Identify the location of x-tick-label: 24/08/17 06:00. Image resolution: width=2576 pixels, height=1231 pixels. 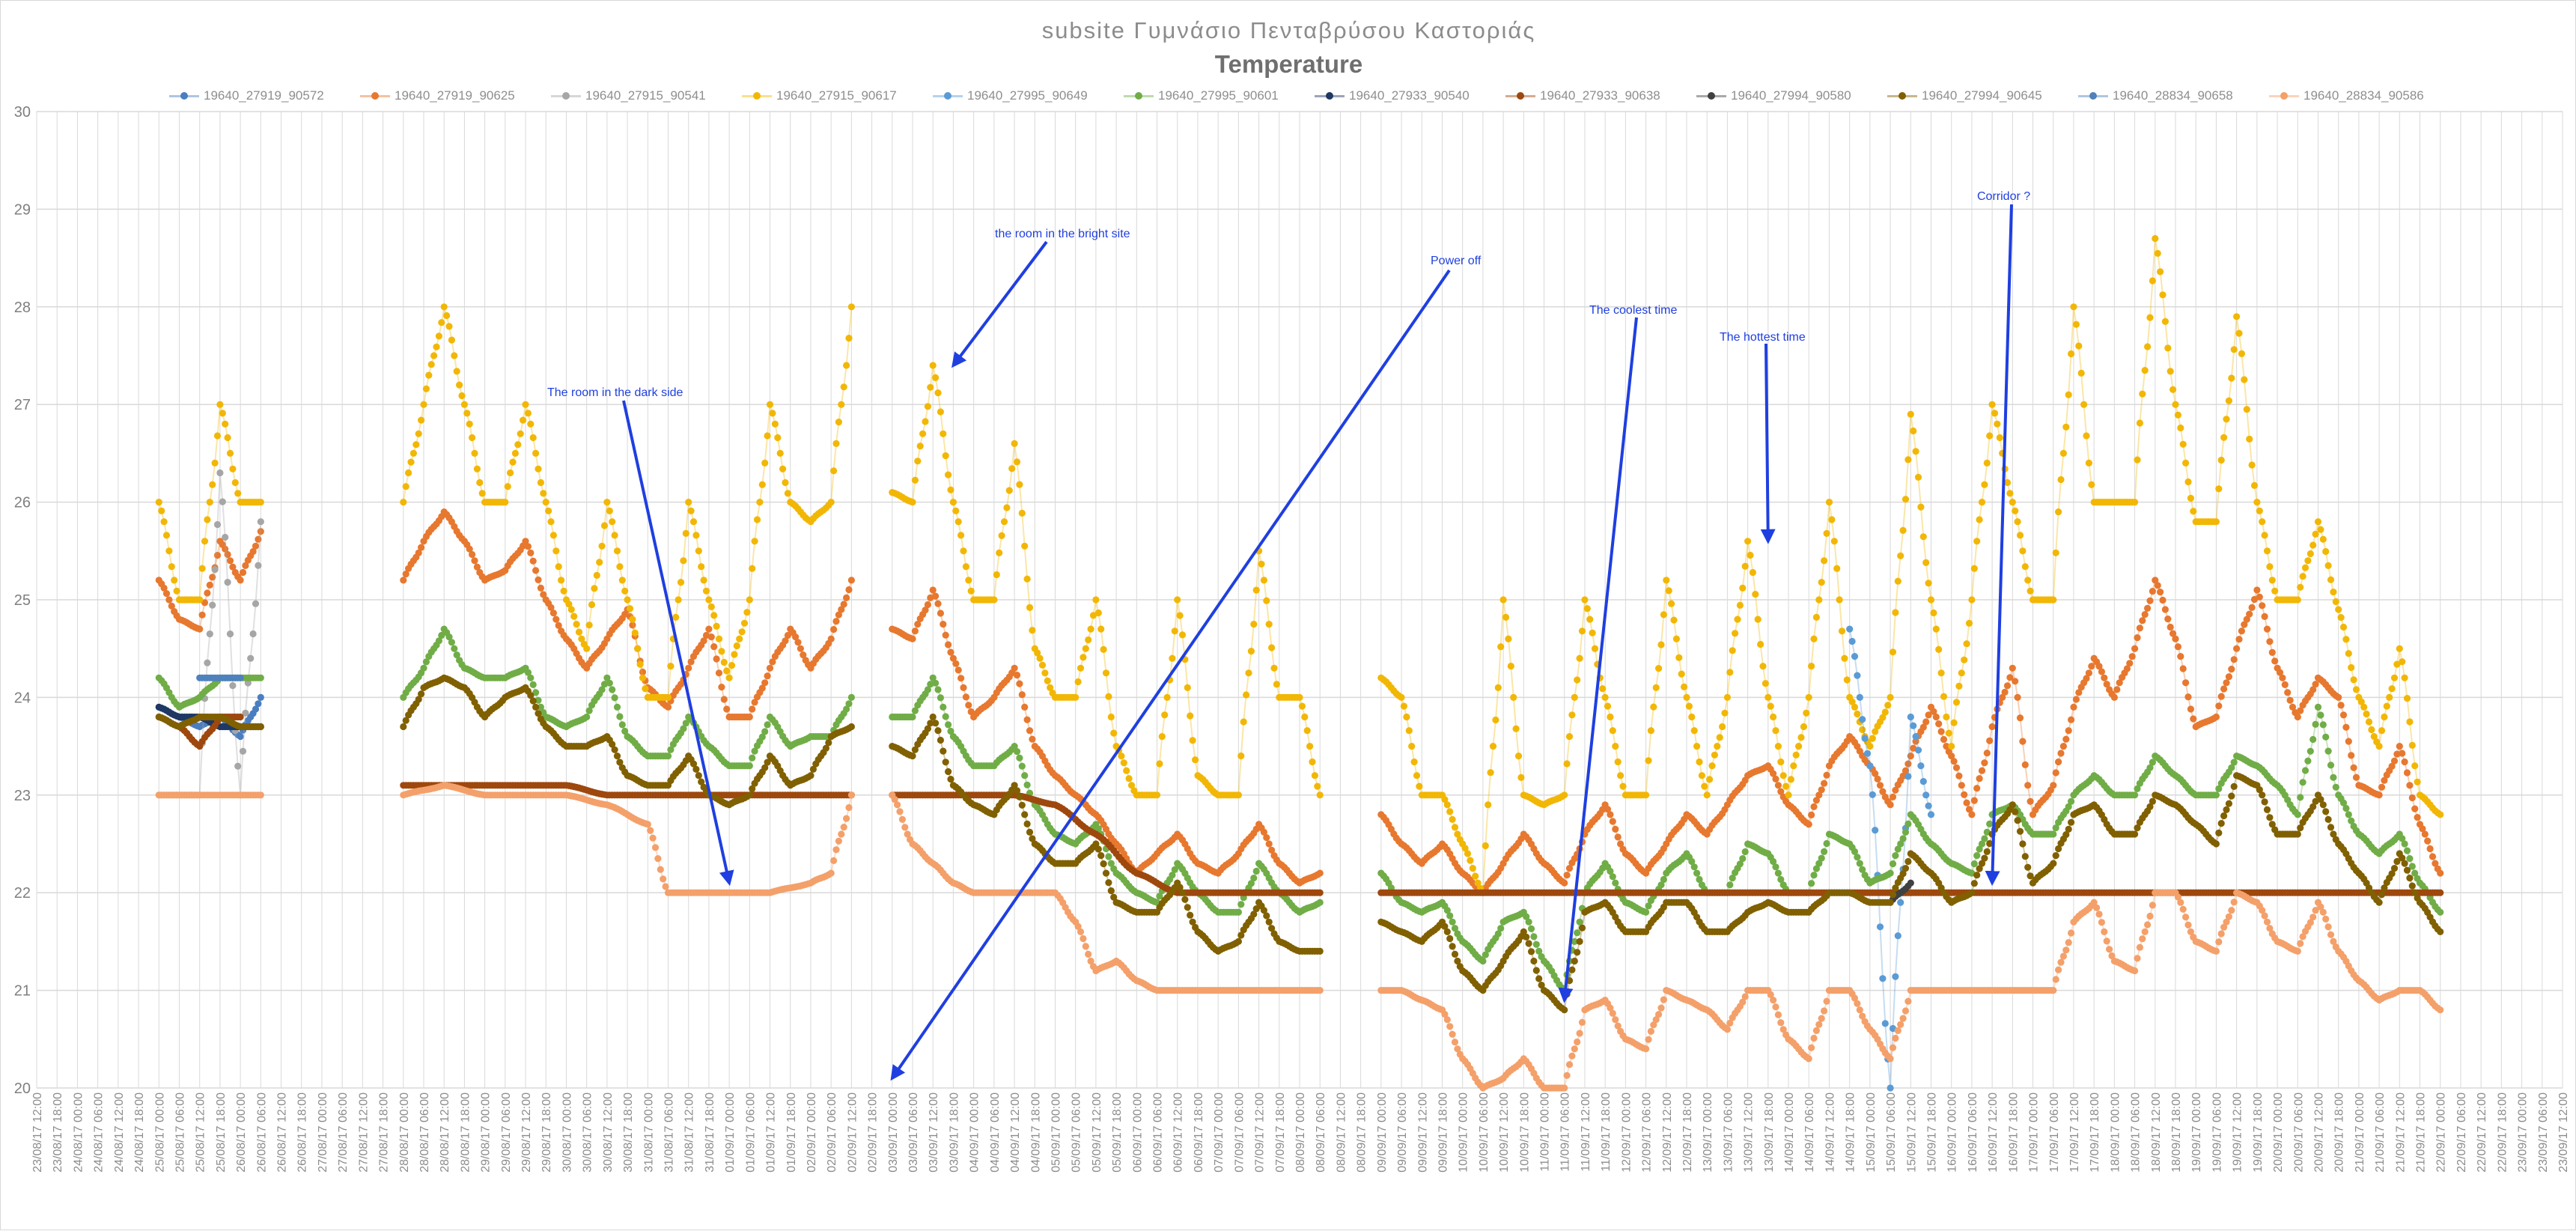
(99, 1132).